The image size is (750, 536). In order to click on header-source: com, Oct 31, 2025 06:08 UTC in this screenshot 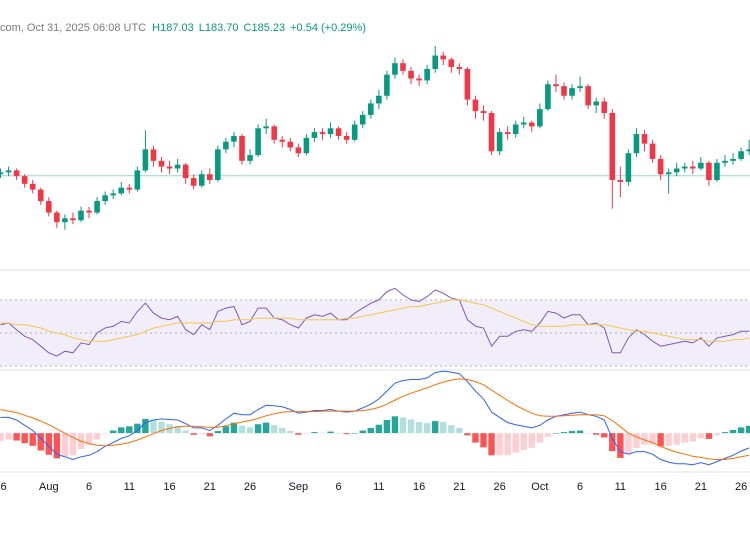, I will do `click(73, 28)`.